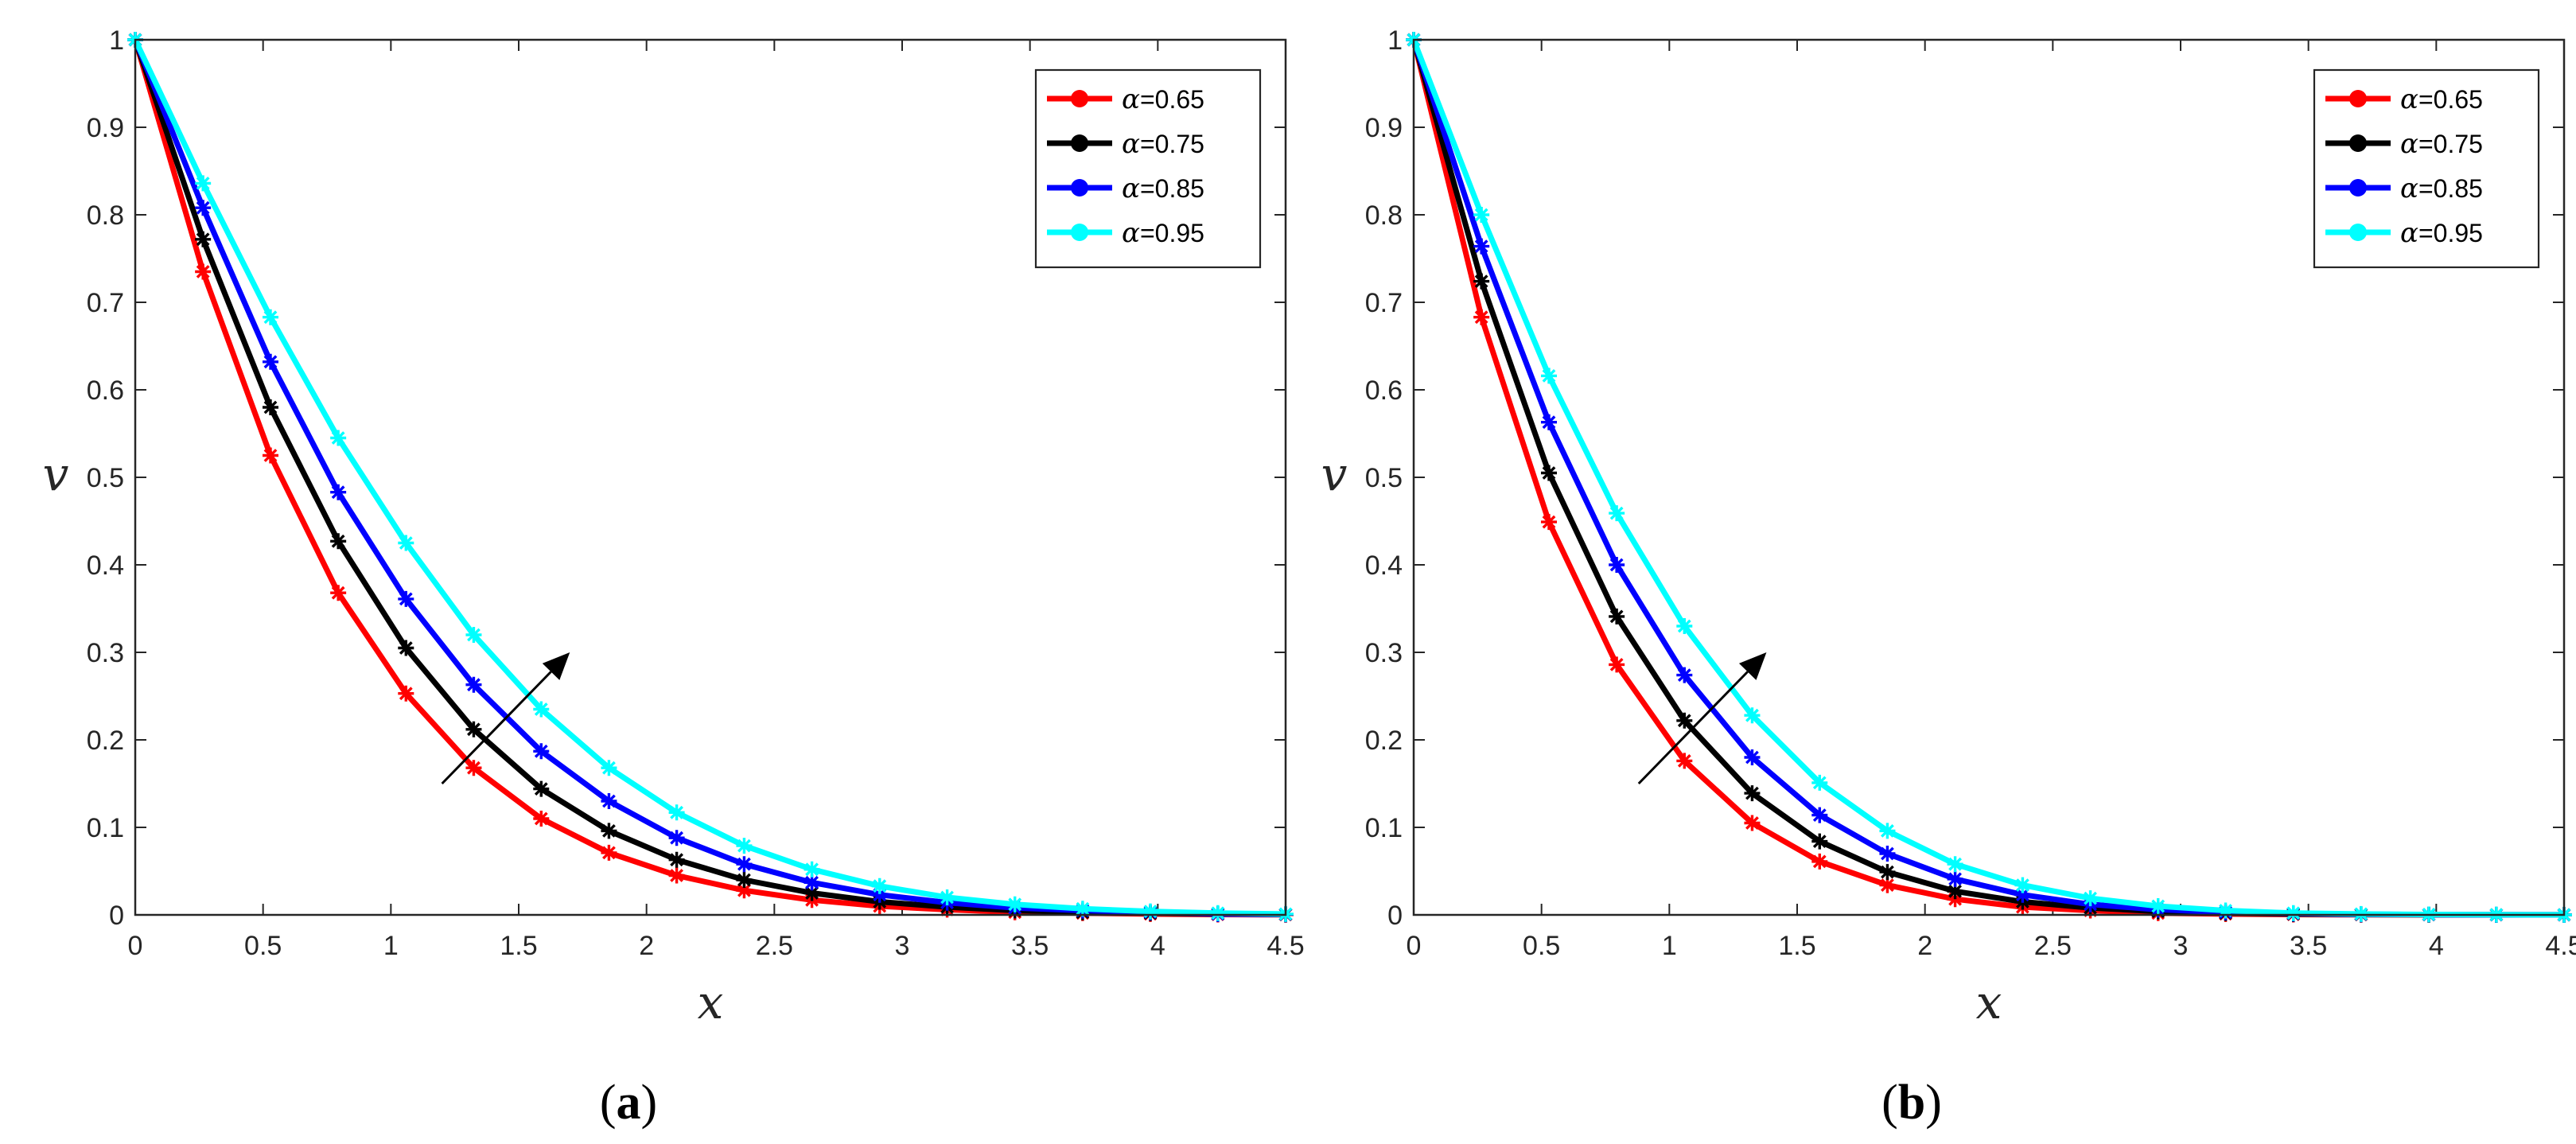 Image resolution: width=2576 pixels, height=1144 pixels. Describe the element at coordinates (106, 566) in the screenshot. I see `y-tick-label: 0.4` at that location.